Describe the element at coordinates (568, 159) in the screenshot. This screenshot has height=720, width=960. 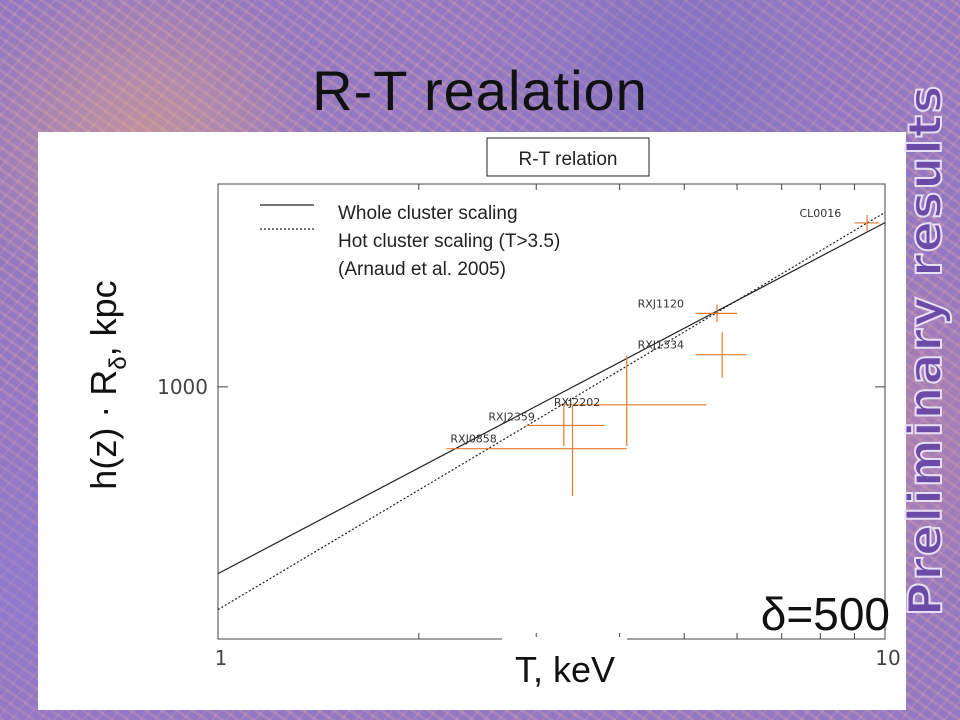
I see `chart-title: R-T relation` at that location.